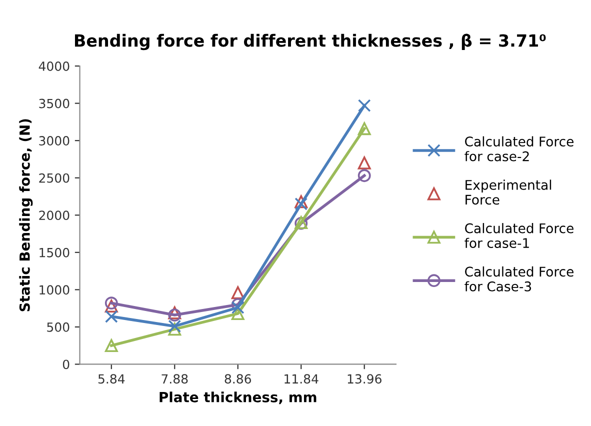  What do you see at coordinates (111, 379) in the screenshot?
I see `x-tick-label: 5.84` at bounding box center [111, 379].